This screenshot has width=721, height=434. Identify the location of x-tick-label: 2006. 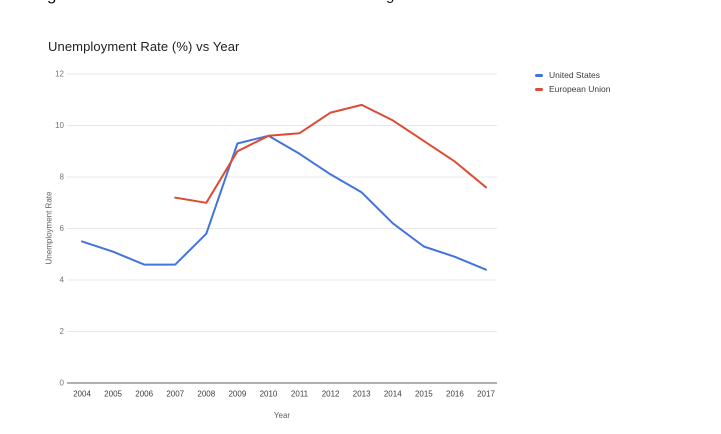
(144, 394).